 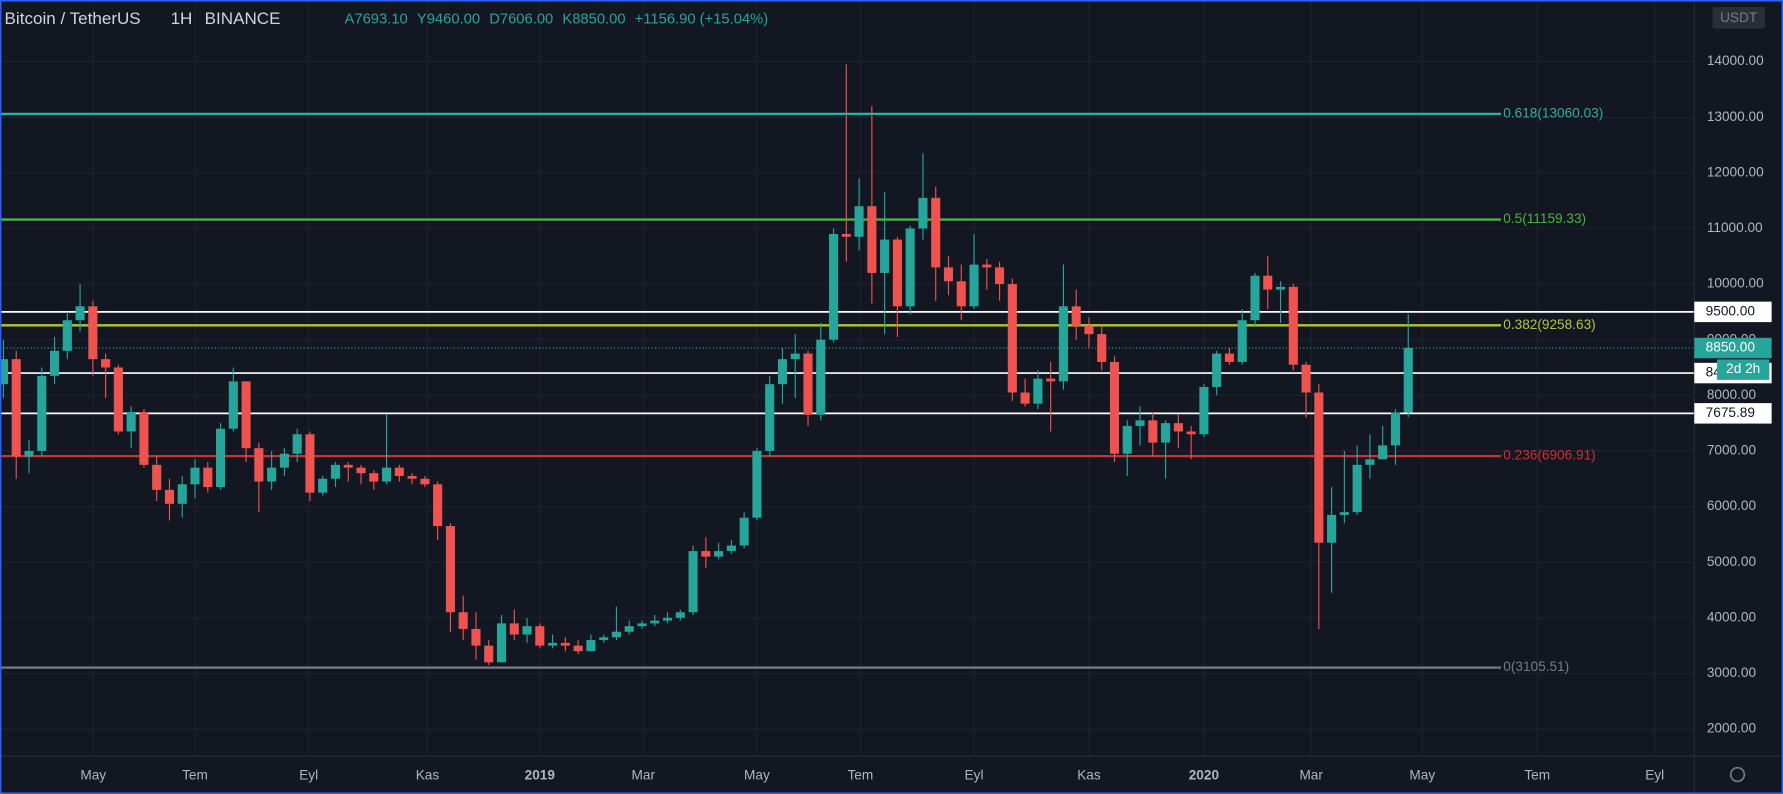 I want to click on y-tick-label: 11000.00, so click(x=1735, y=227).